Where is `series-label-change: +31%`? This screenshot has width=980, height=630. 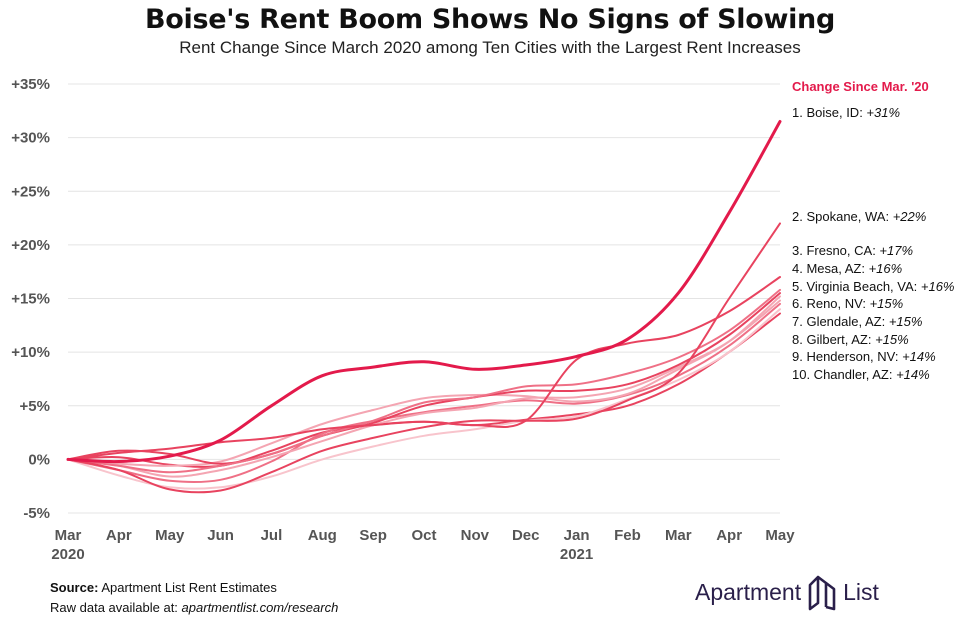
series-label-change: +31% is located at coordinates (883, 112).